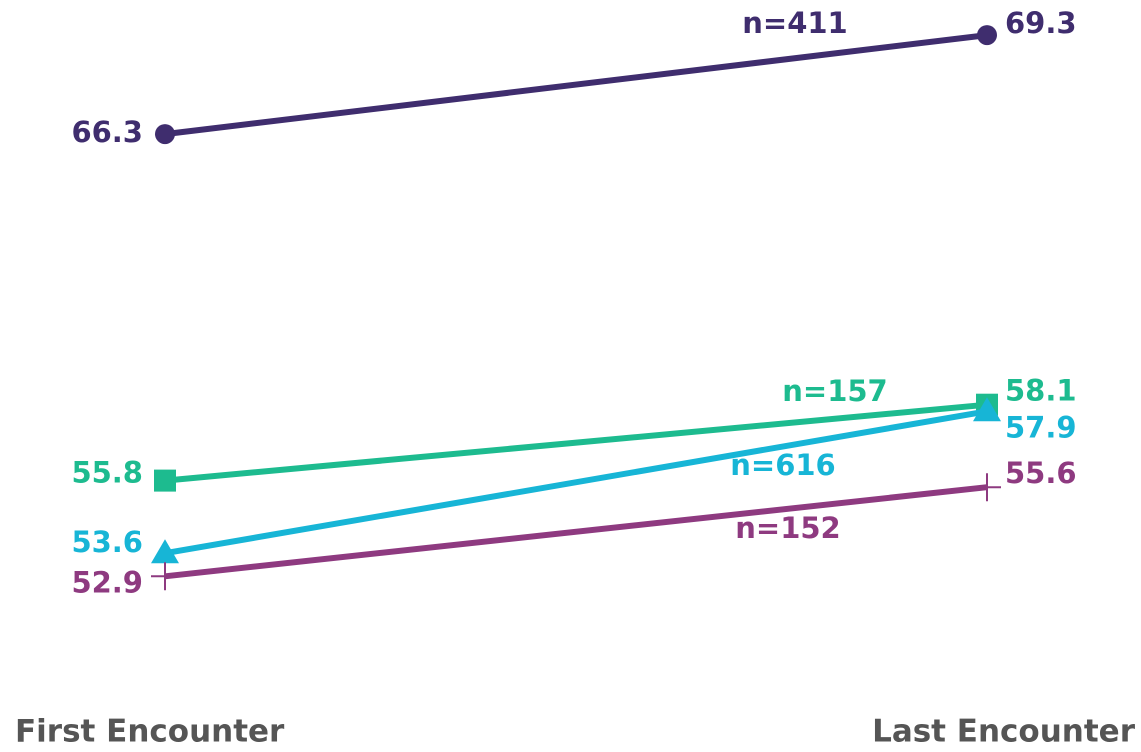  Describe the element at coordinates (107, 542) in the screenshot. I see `value-label: 53.6` at that location.